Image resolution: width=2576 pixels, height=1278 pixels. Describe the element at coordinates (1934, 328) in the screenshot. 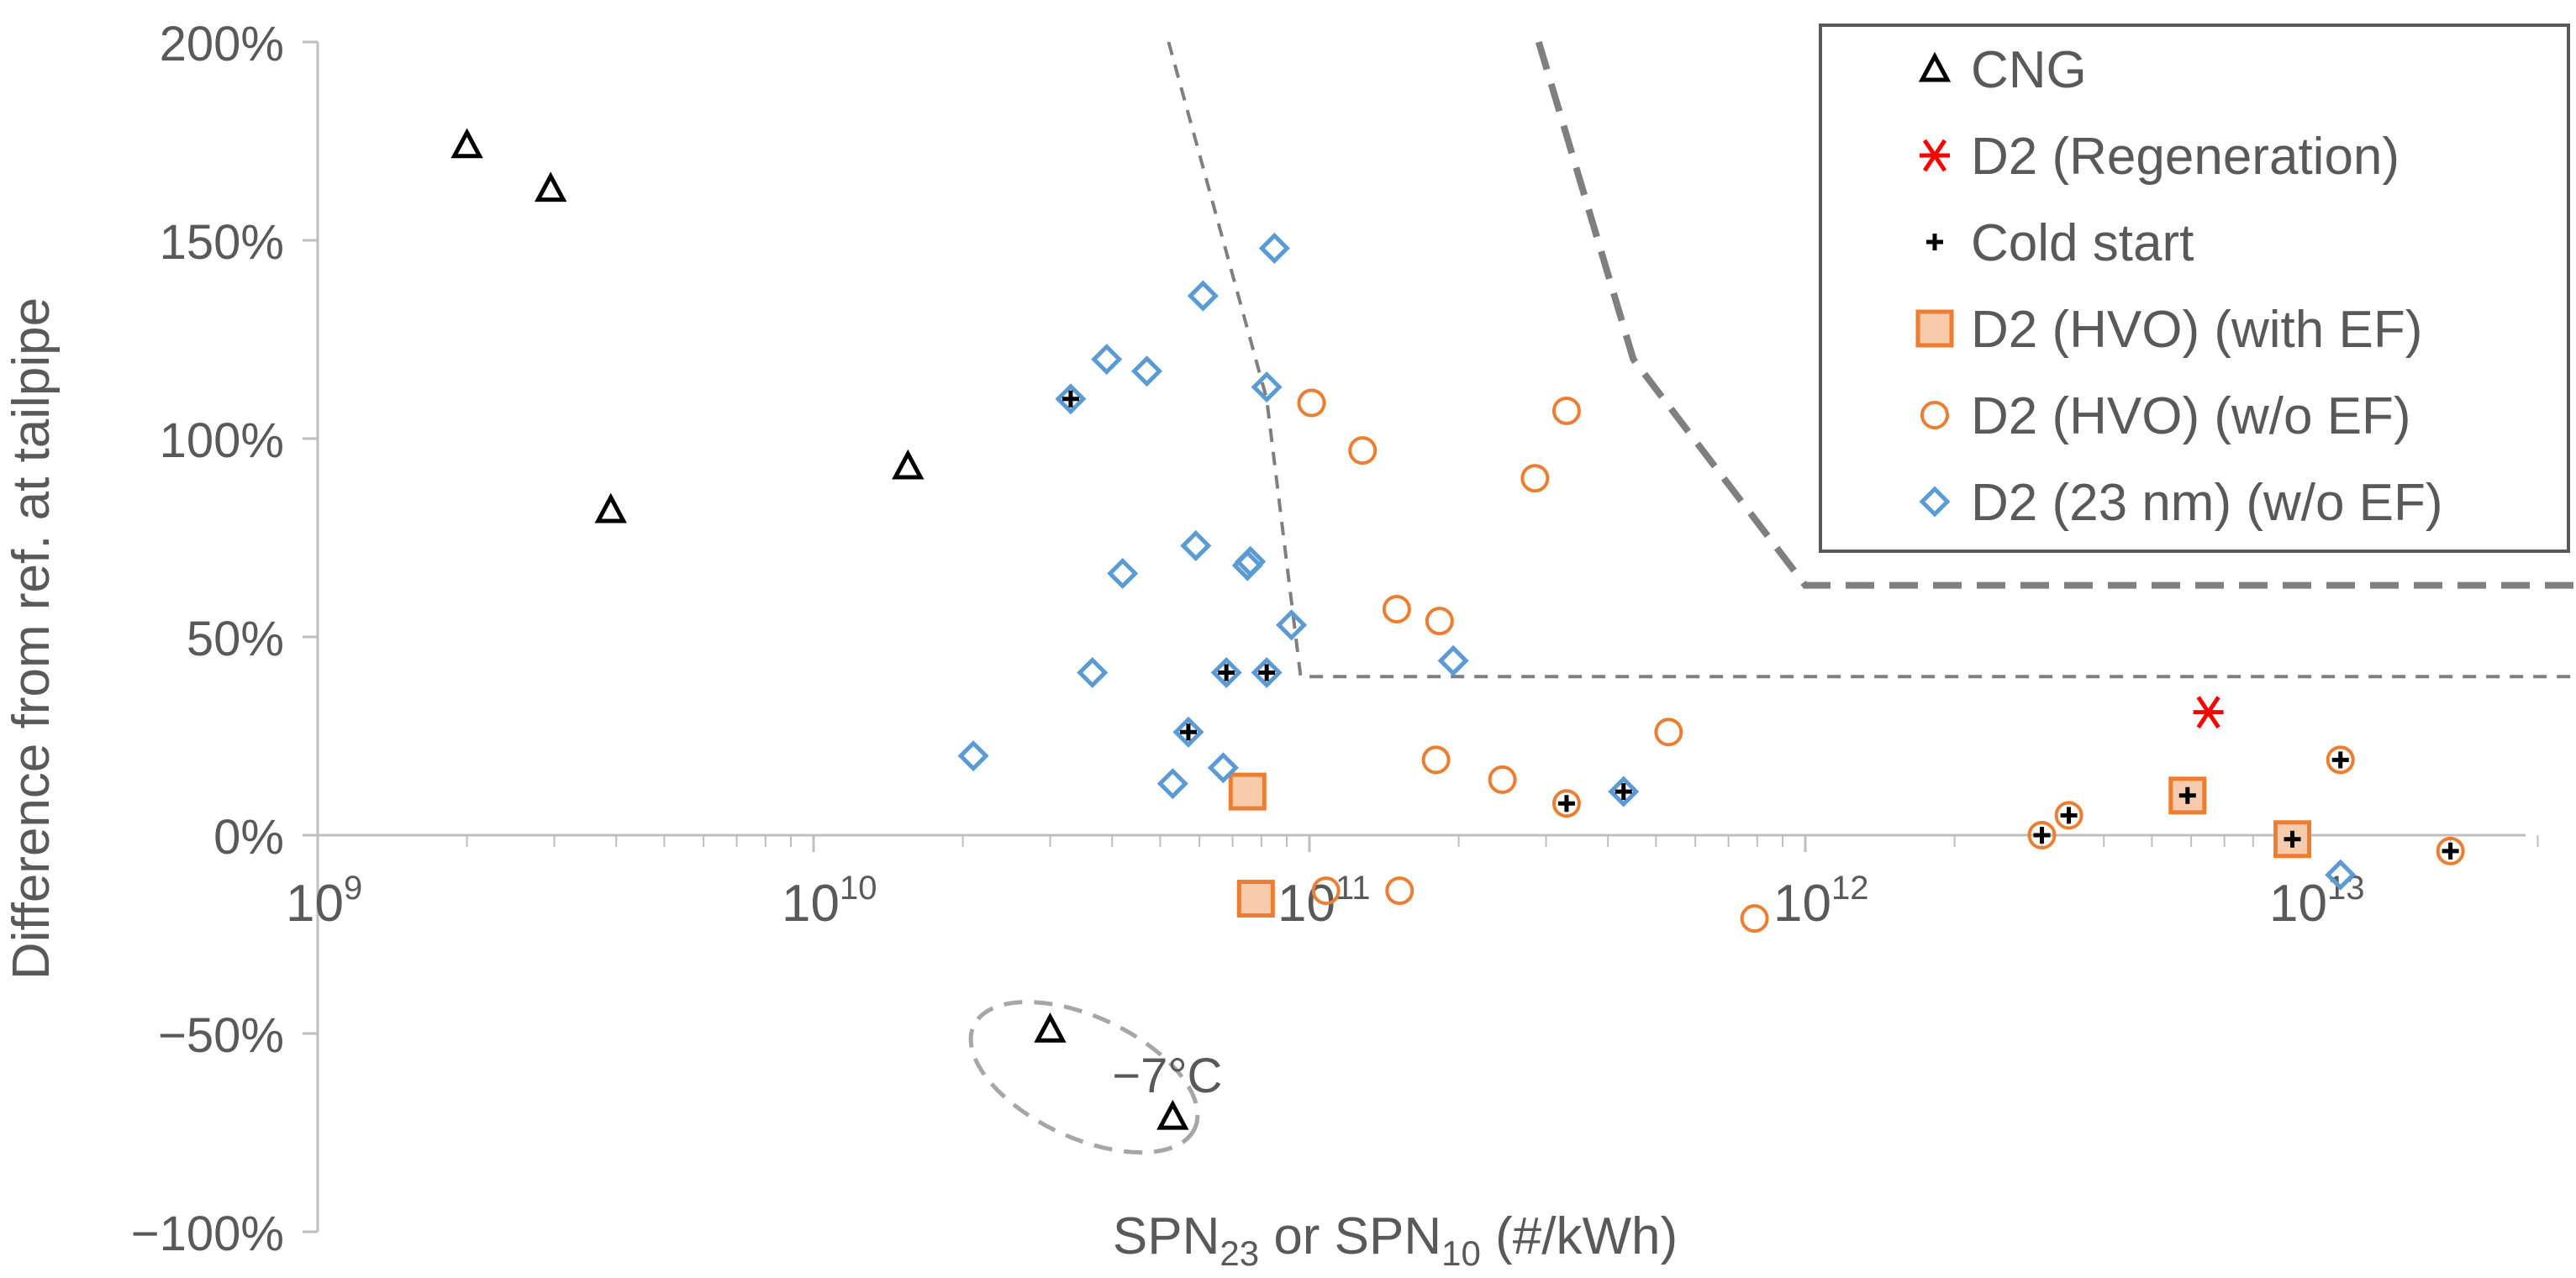

I see `legend-marker-d2-hvo-with-ef` at that location.